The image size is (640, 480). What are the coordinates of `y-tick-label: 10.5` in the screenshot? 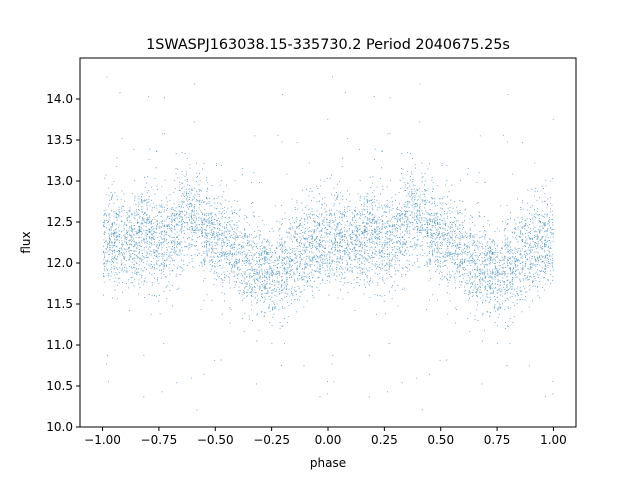 It's located at (59, 386).